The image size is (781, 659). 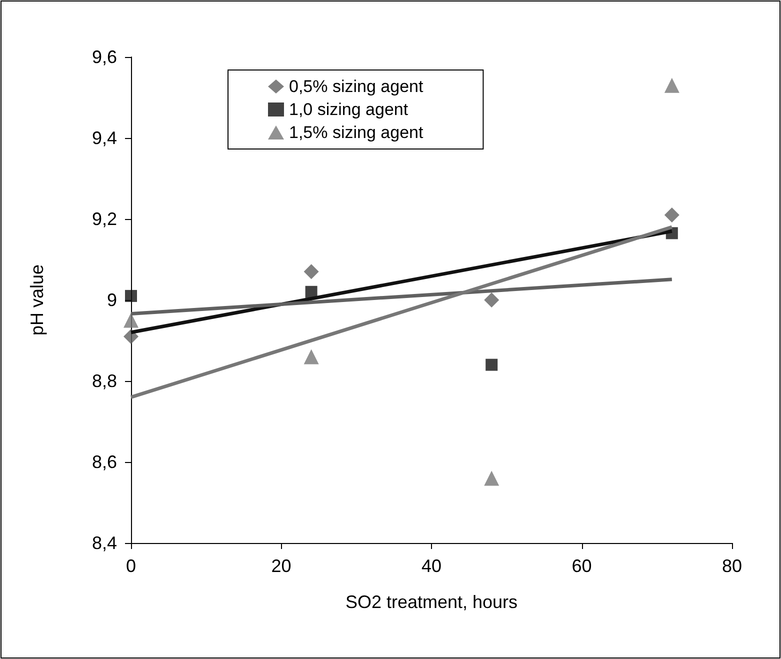 What do you see at coordinates (104, 462) in the screenshot?
I see `y-tick-label: 8,6` at bounding box center [104, 462].